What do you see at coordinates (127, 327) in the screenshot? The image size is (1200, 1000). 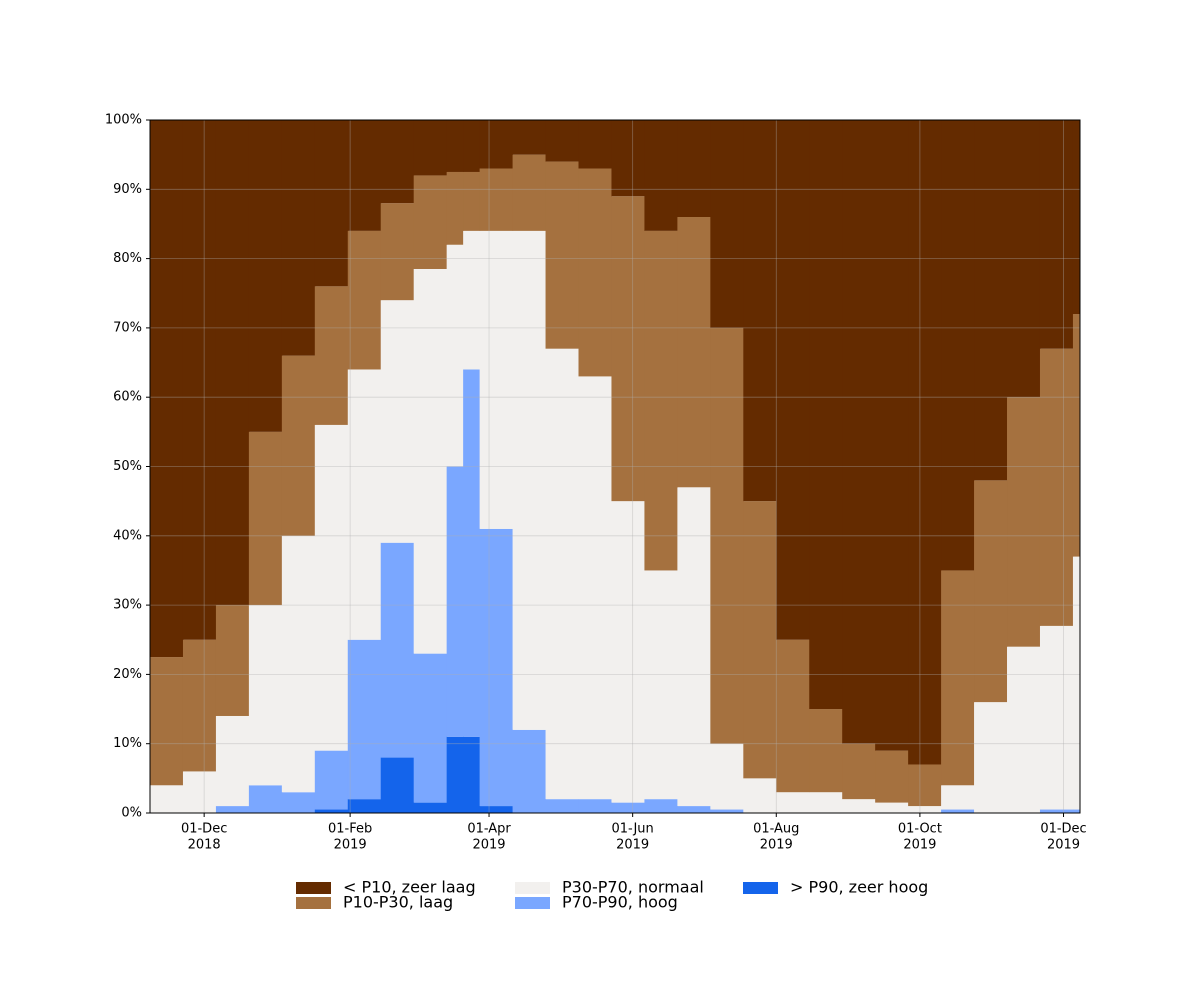 I see `y-tick-label: 70%` at bounding box center [127, 327].